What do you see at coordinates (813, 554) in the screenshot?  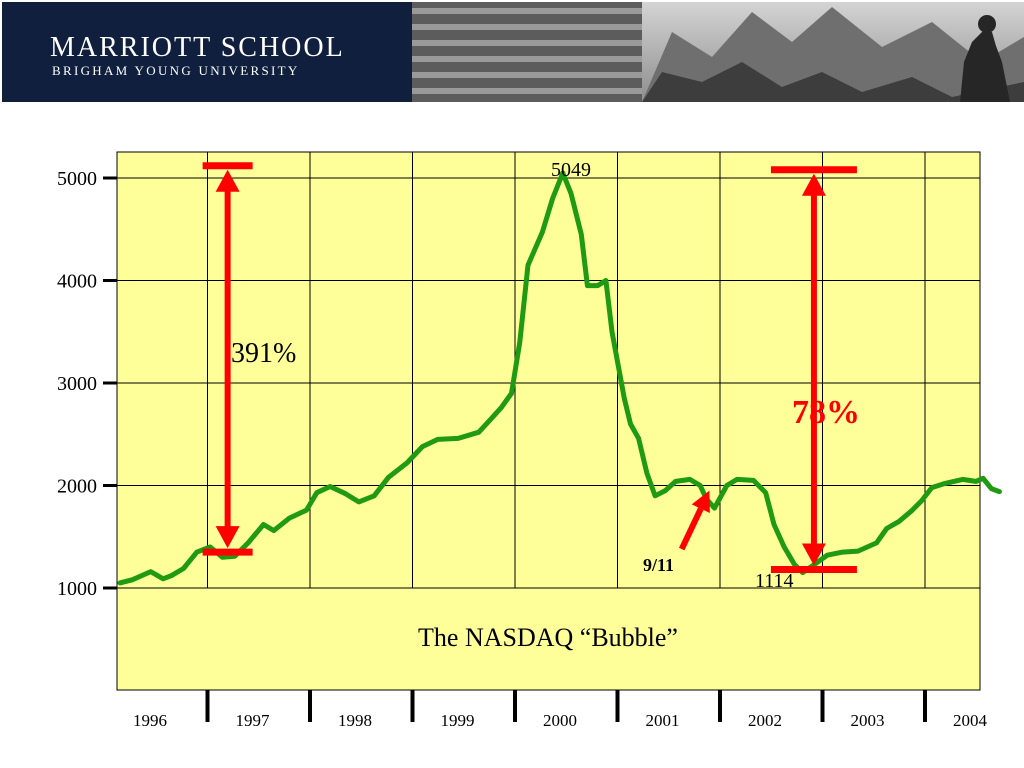 I see `fall-range-arrow-head-down` at bounding box center [813, 554].